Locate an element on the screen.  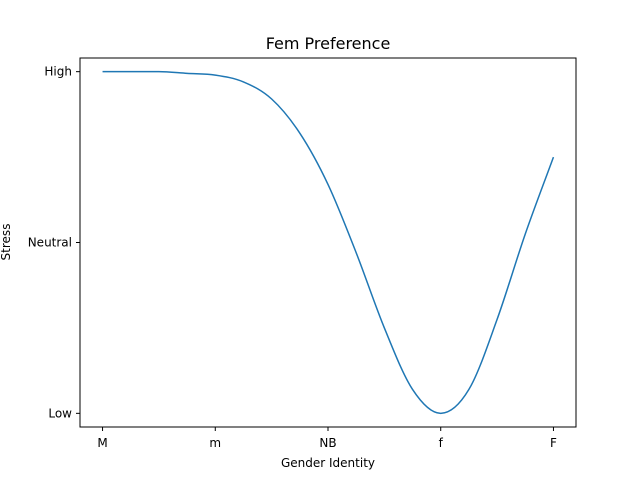
y-tick-label: Neutral is located at coordinates (50, 243).